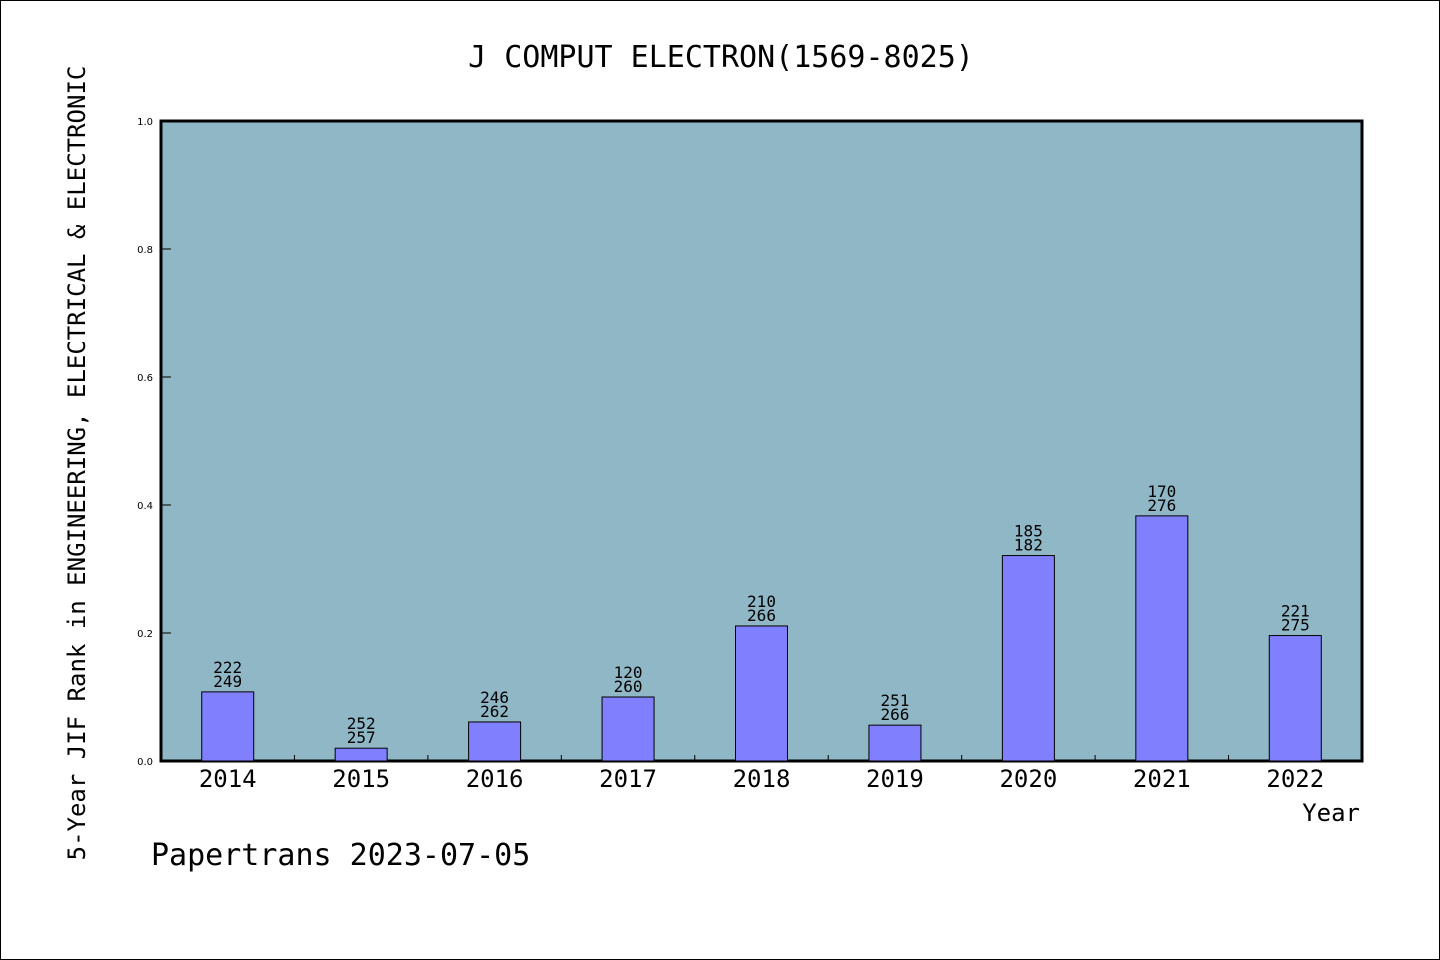  What do you see at coordinates (762, 779) in the screenshot?
I see `x-tick-label: 2018` at bounding box center [762, 779].